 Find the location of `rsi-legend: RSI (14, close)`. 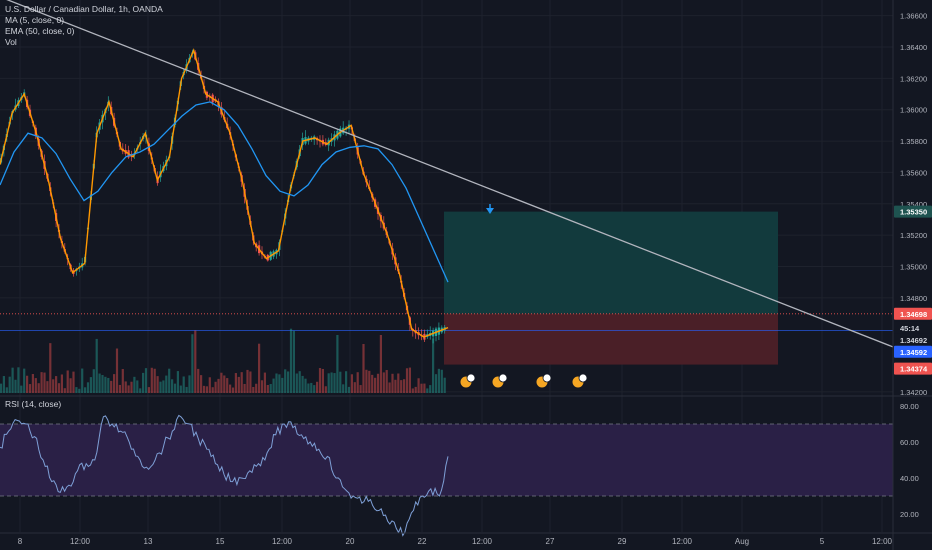

rsi-legend: RSI (14, close) is located at coordinates (33, 404).